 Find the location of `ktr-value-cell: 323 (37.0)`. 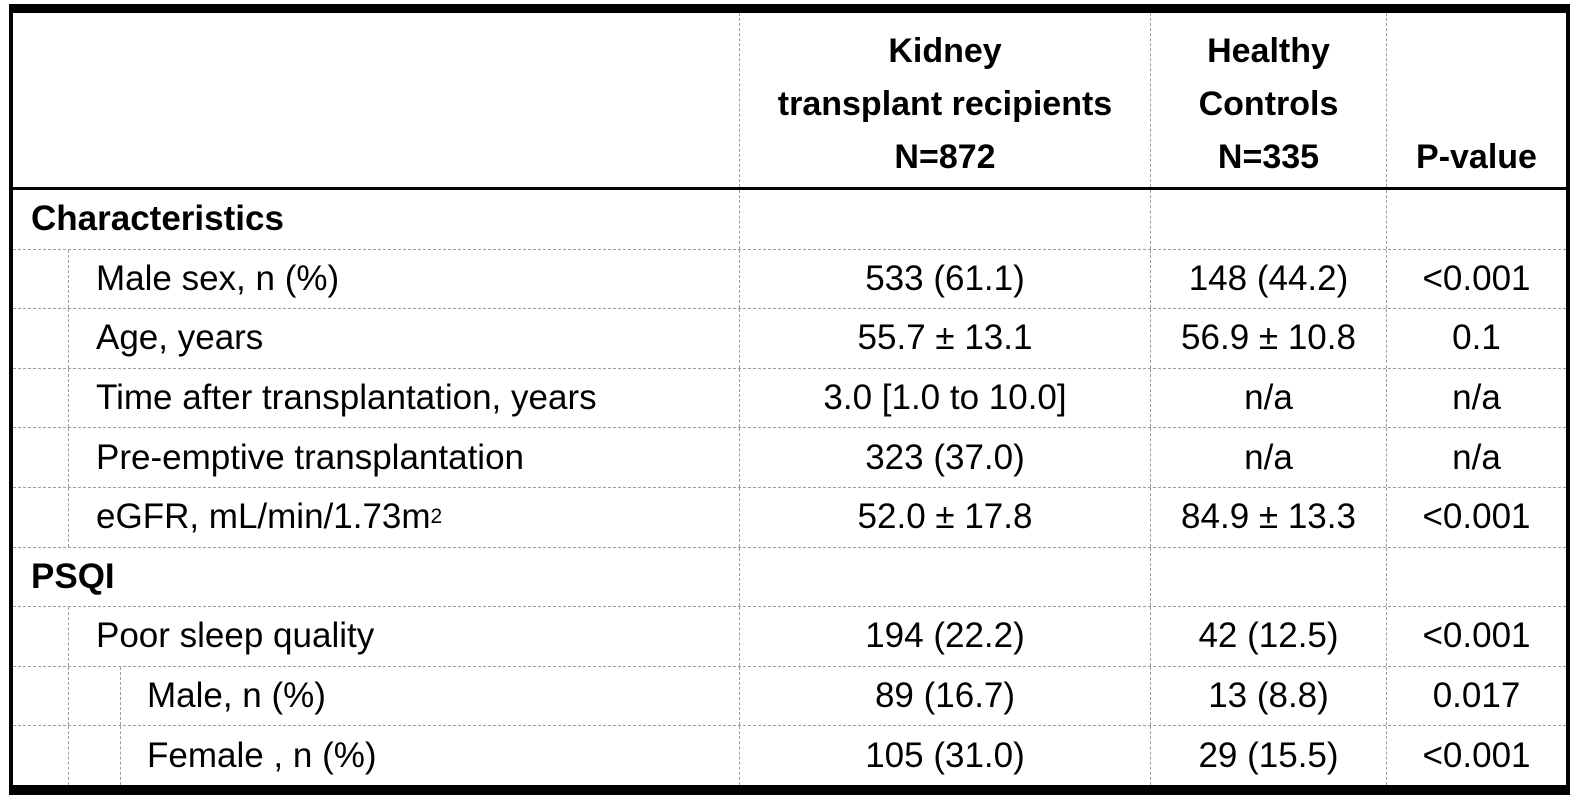

ktr-value-cell: 323 (37.0) is located at coordinates (944, 457).